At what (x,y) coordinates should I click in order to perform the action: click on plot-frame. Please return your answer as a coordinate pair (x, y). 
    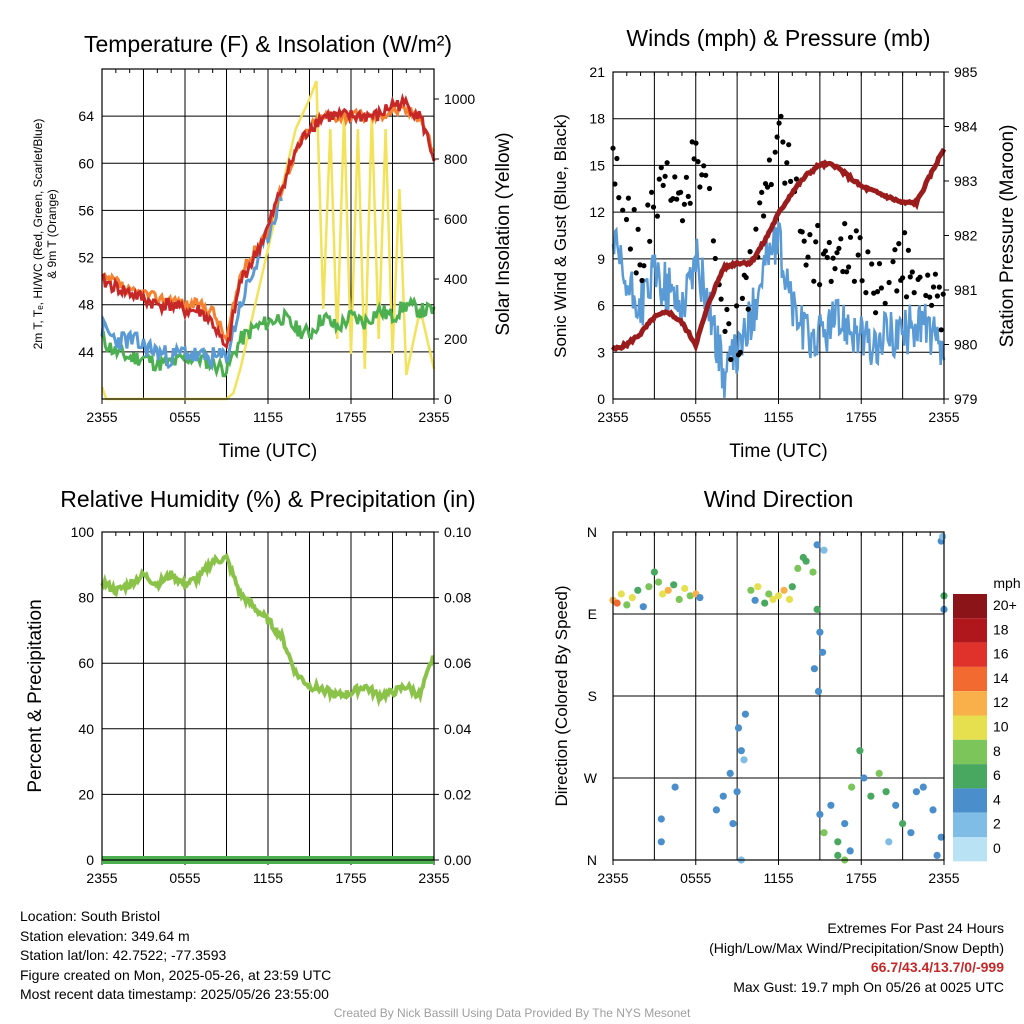
    Looking at the image, I should click on (268, 696).